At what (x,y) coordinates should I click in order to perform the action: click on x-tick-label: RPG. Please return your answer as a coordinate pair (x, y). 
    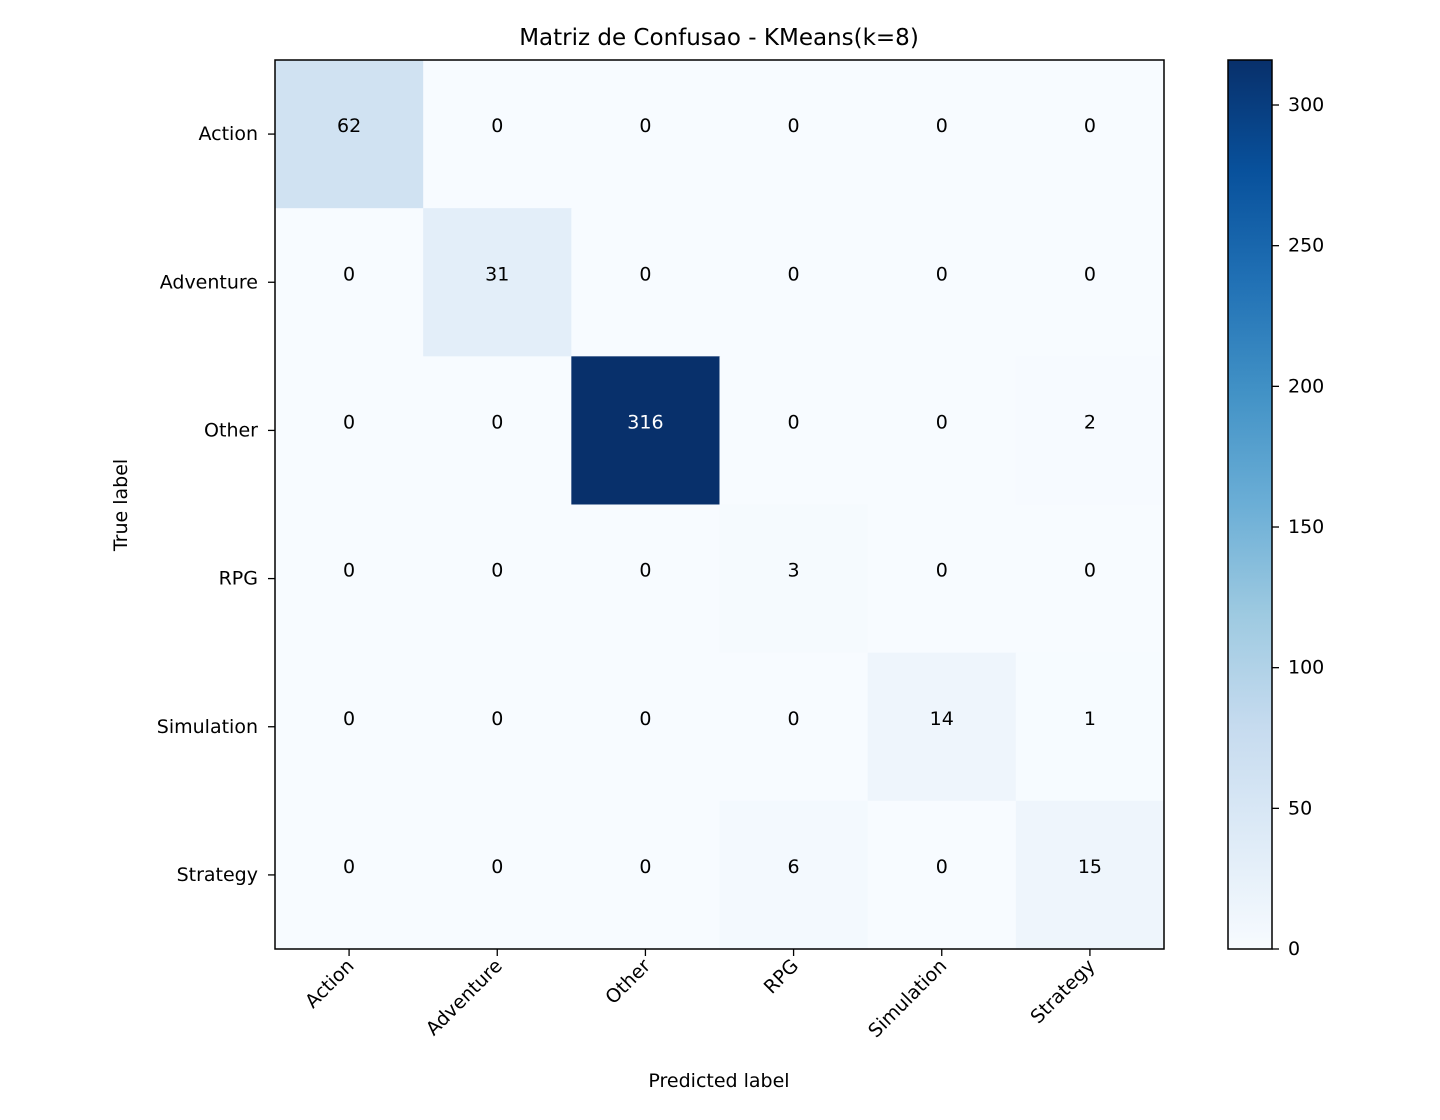
    Looking at the image, I should click on (781, 976).